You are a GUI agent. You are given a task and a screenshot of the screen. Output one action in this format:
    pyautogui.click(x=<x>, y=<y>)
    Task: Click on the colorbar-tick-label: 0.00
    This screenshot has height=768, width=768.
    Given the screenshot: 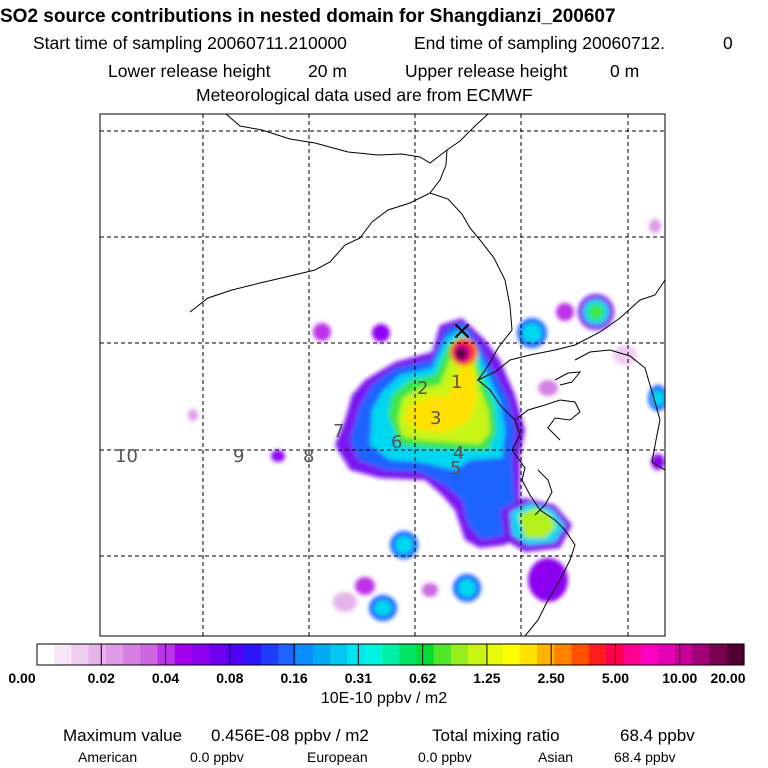 What is the action you would take?
    pyautogui.click(x=21, y=678)
    